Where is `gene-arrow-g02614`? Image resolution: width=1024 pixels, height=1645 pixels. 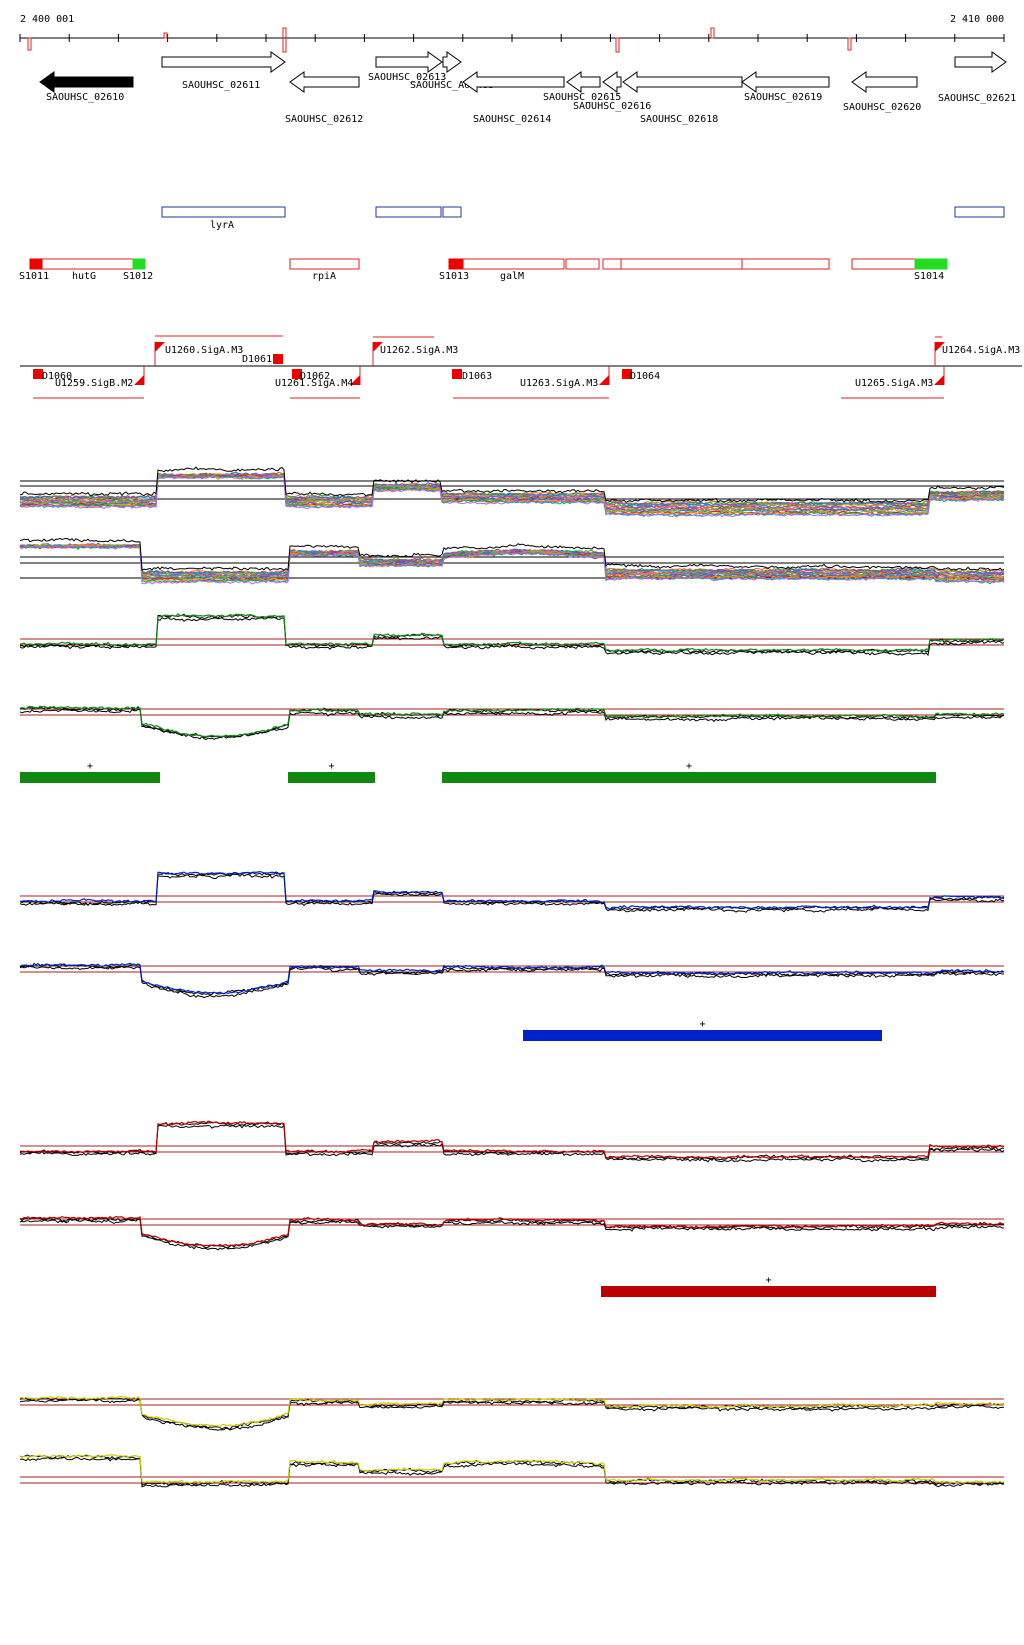 gene-arrow-g02614 is located at coordinates (513, 82).